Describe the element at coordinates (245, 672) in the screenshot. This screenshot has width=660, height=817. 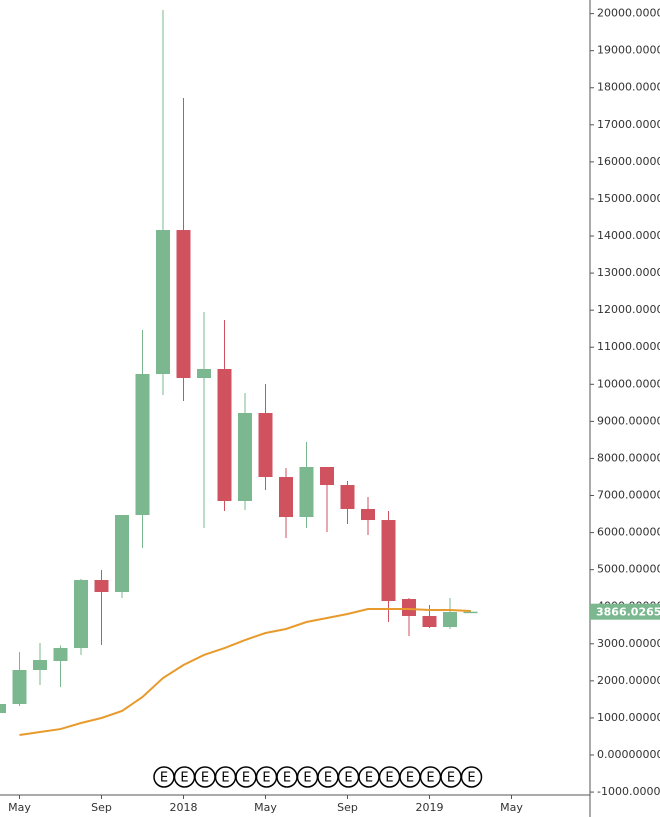
I see `moving-average-line` at that location.